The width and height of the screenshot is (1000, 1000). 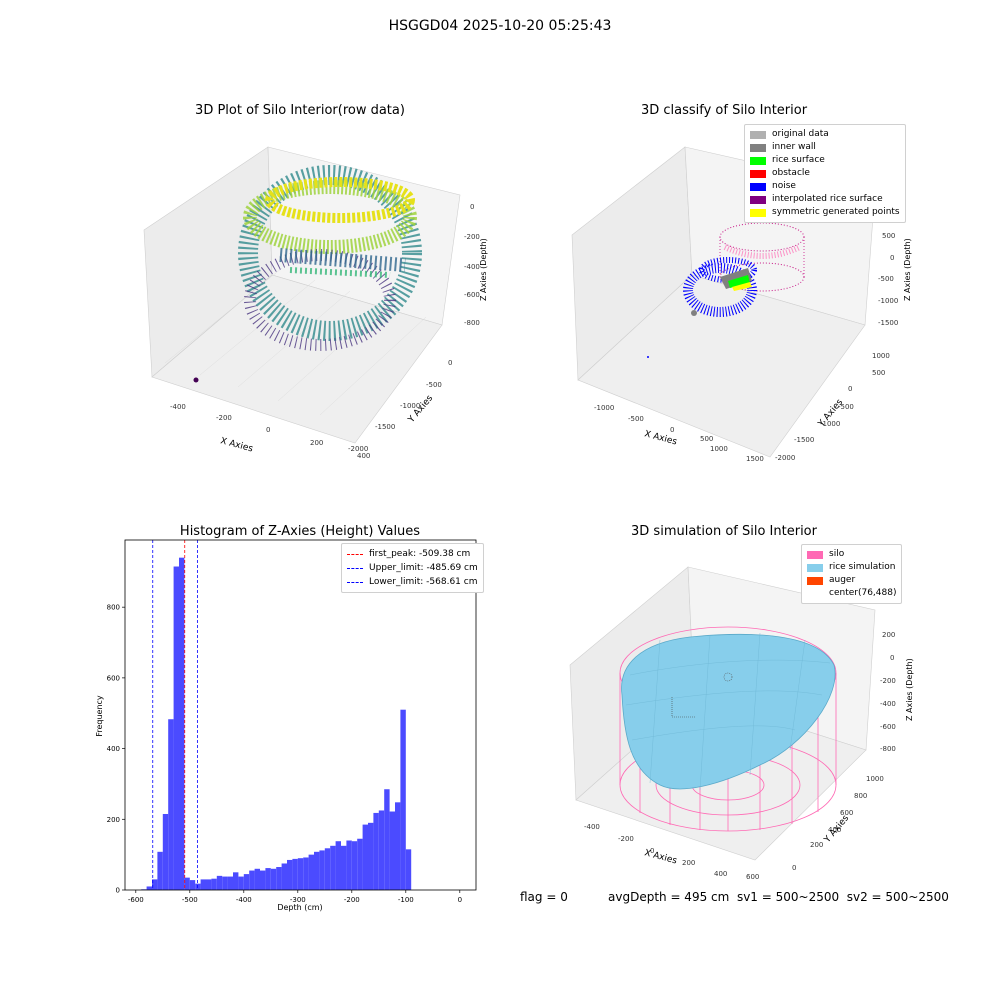 I want to click on classify-xtick-1: -500, so click(x=636, y=419).